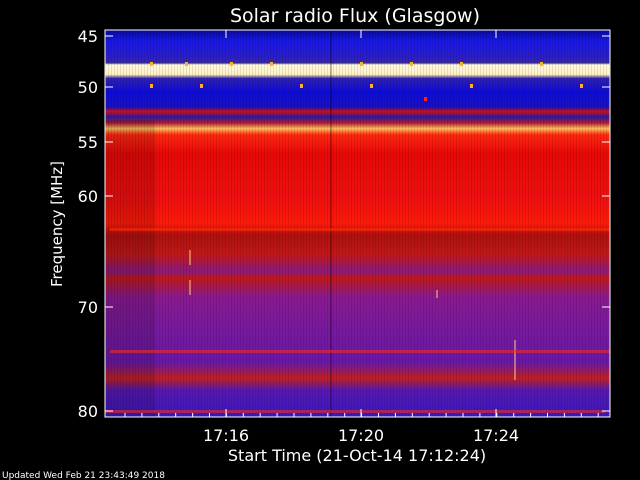 The height and width of the screenshot is (480, 640). What do you see at coordinates (88, 87) in the screenshot?
I see `y-tick-label: 50` at bounding box center [88, 87].